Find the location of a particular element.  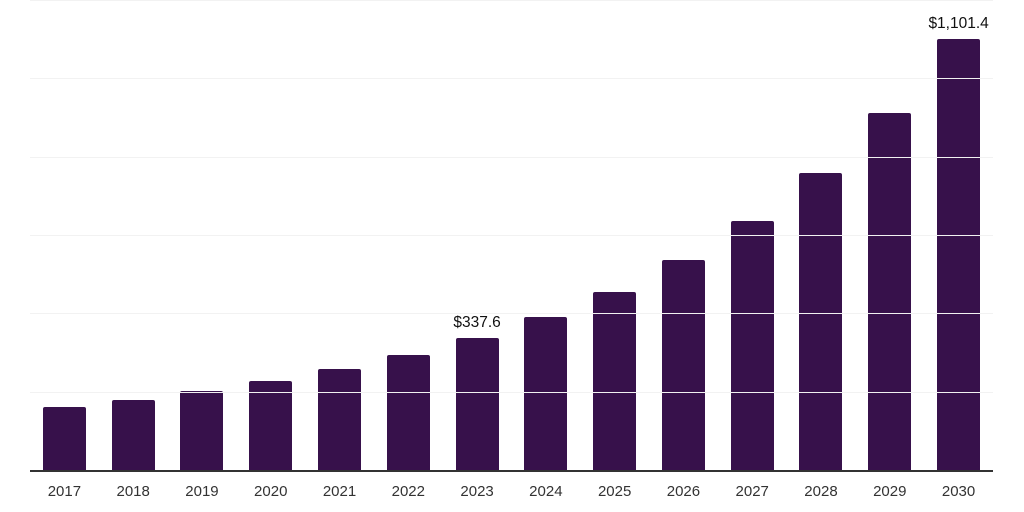

bar-slot-2029 is located at coordinates (889, 235).